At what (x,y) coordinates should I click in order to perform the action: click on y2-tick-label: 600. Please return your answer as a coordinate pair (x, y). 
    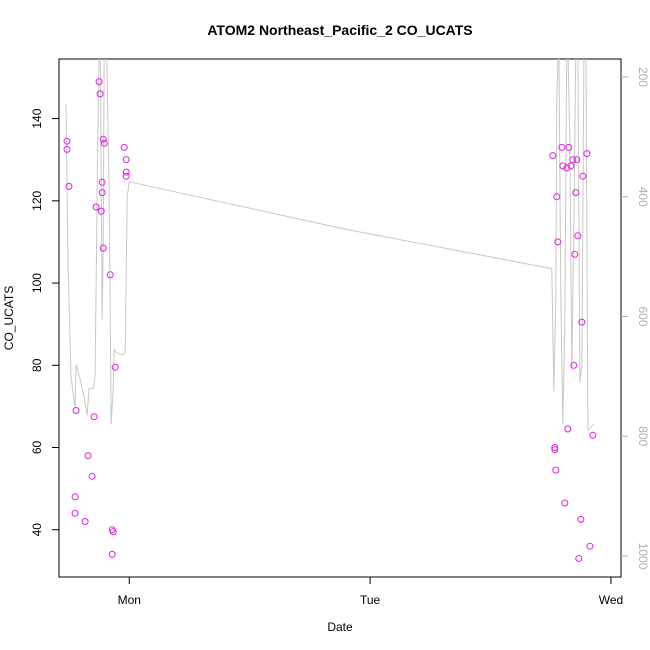
    Looking at the image, I should click on (643, 316).